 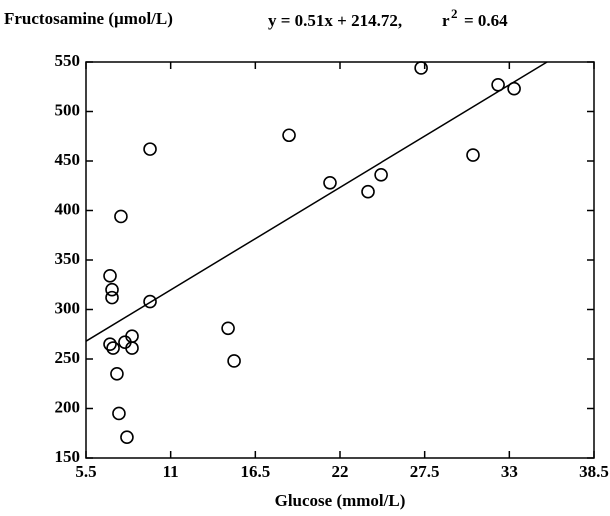 What do you see at coordinates (85, 471) in the screenshot?
I see `x-tick-label: 5.5` at bounding box center [85, 471].